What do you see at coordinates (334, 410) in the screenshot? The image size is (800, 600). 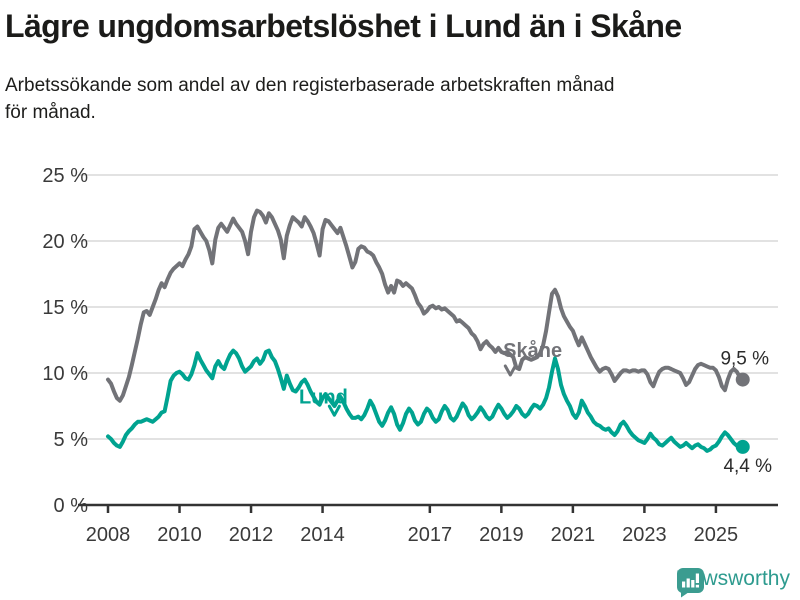 I see `series-label-arrow-lund` at bounding box center [334, 410].